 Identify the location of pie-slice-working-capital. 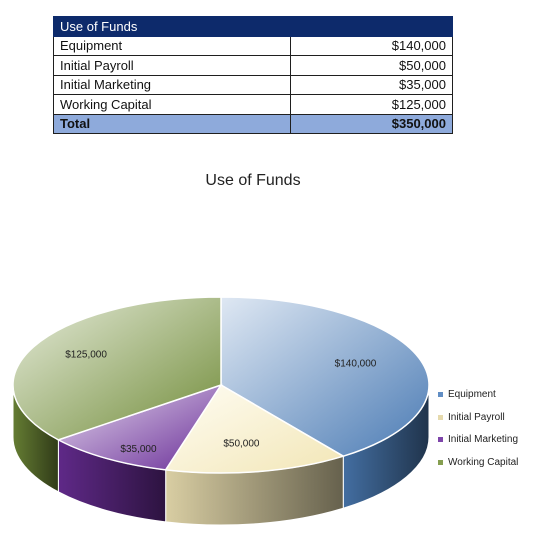
(117, 368).